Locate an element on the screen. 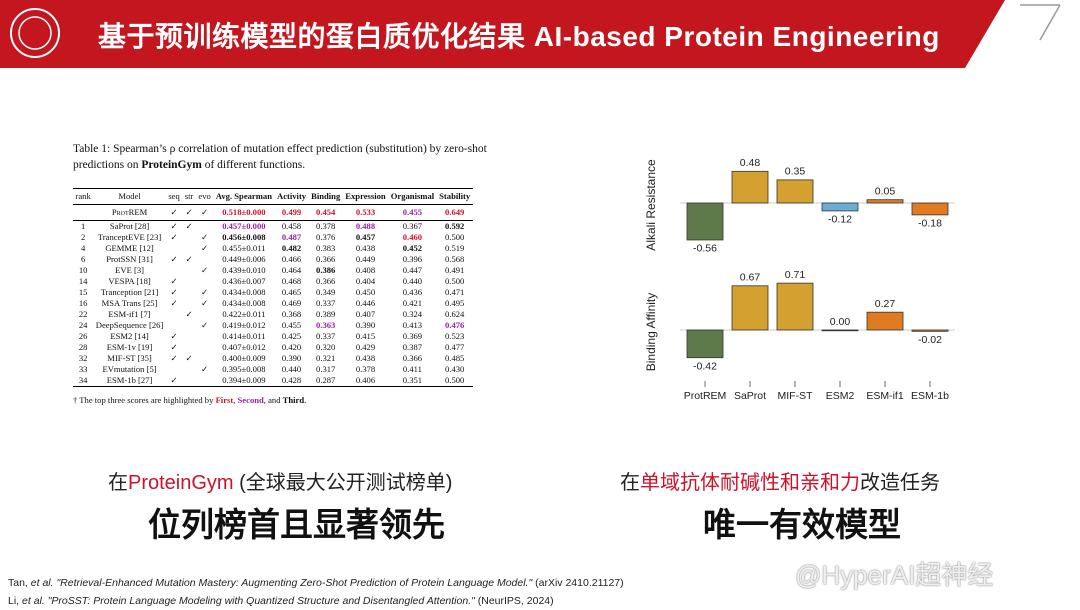  lead-highlight: 单域抗体耐碱性和亲和力 is located at coordinates (750, 483).